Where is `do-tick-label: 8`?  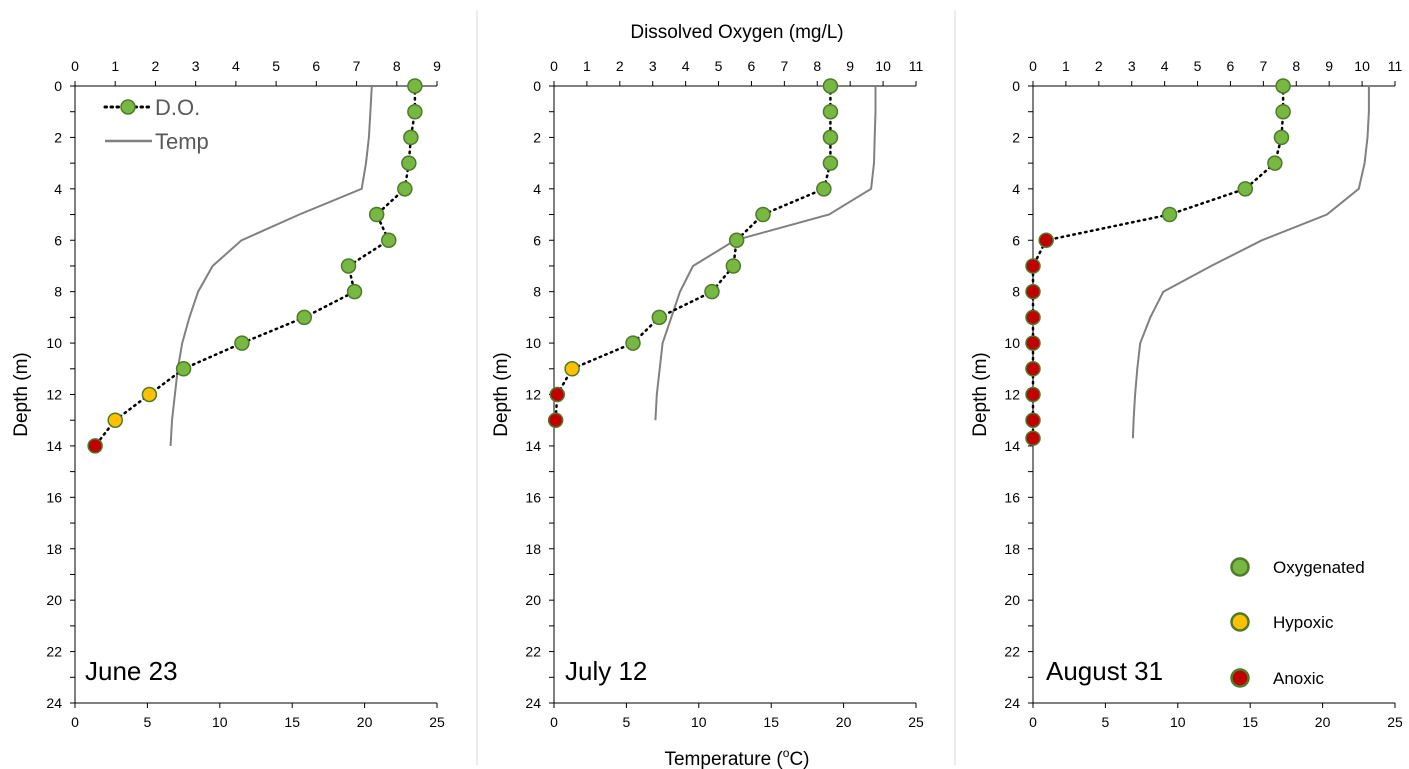
do-tick-label: 8 is located at coordinates (397, 66).